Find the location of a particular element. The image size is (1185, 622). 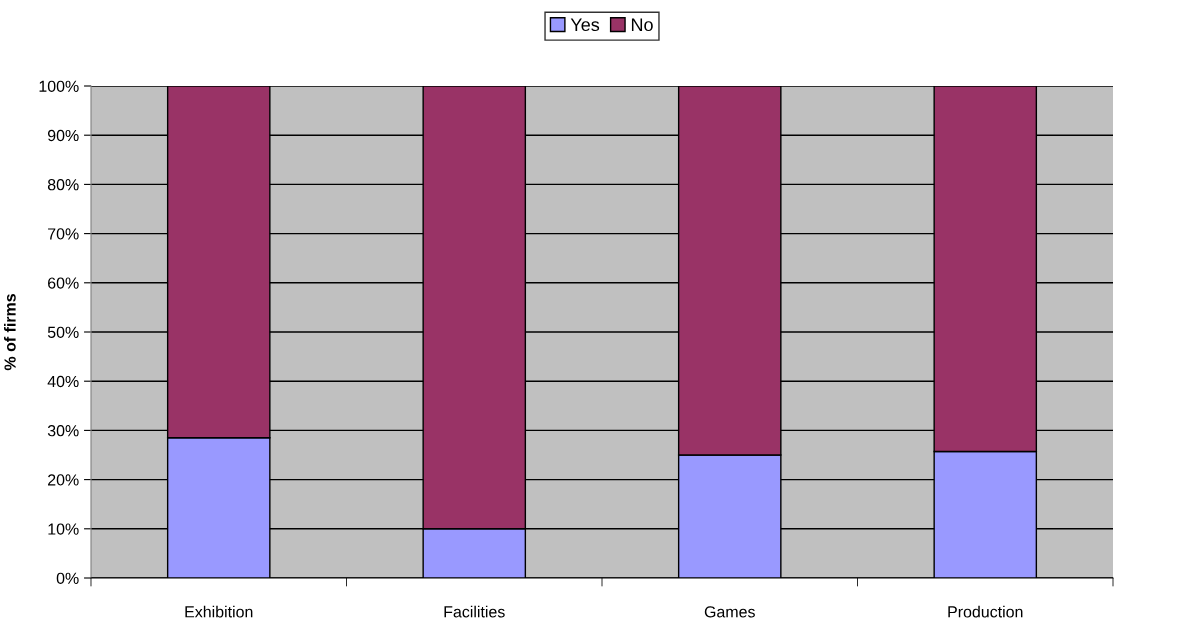

y-tick-label: 60% is located at coordinates (63, 283).